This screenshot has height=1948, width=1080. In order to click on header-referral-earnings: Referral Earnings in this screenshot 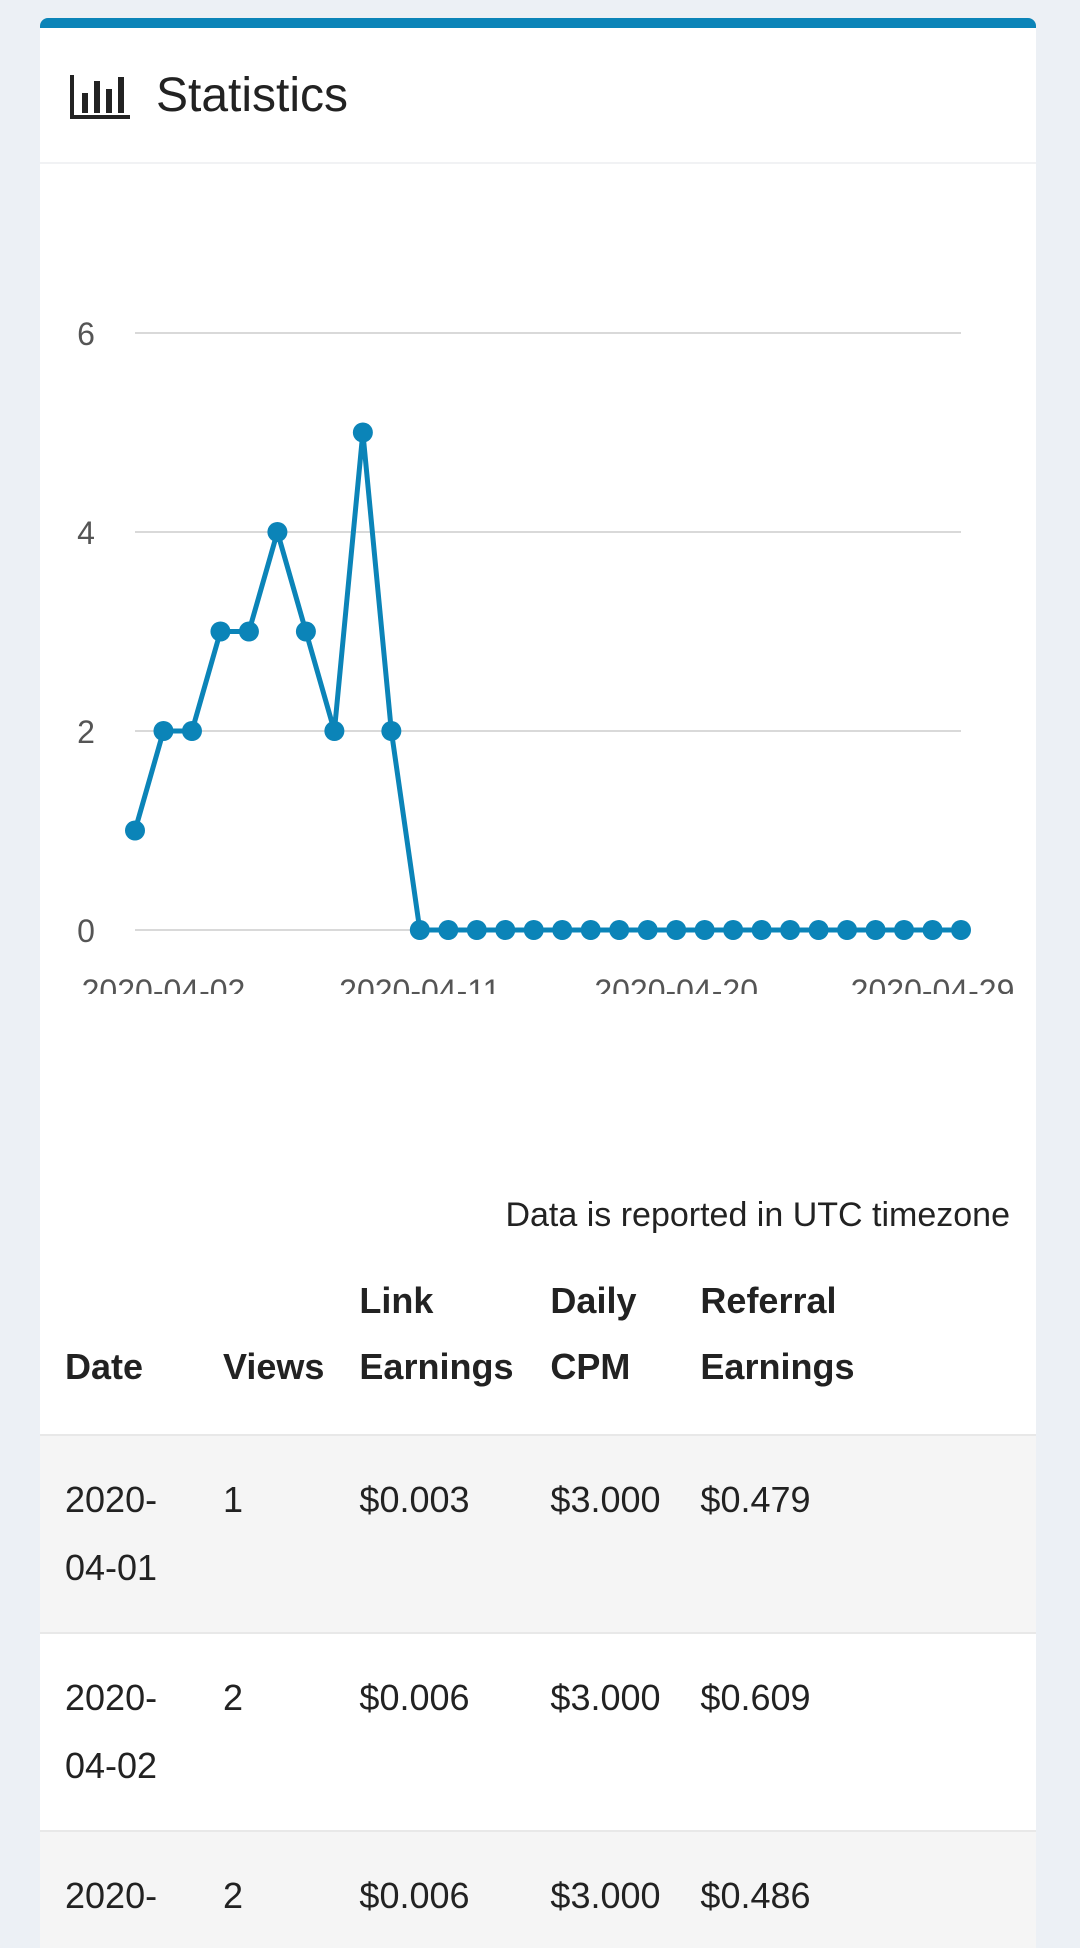, I will do `click(777, 1333)`.